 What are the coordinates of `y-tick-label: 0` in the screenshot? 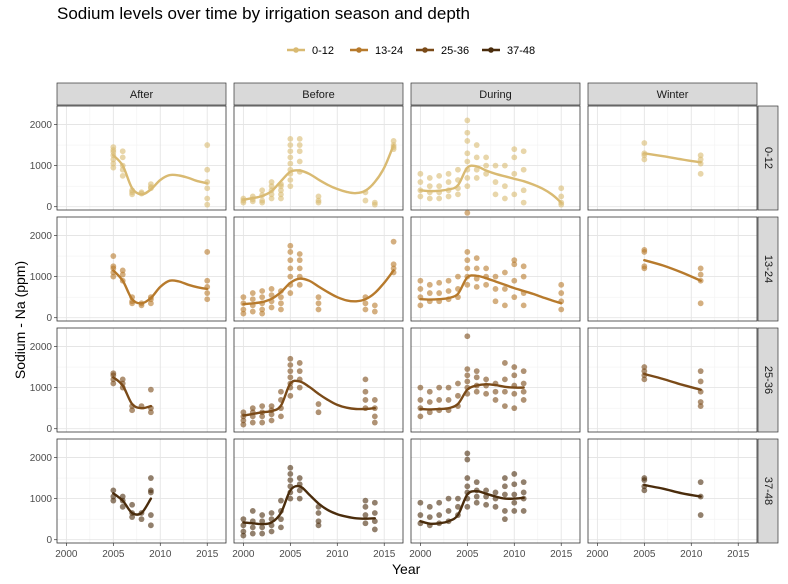 It's located at (49, 207).